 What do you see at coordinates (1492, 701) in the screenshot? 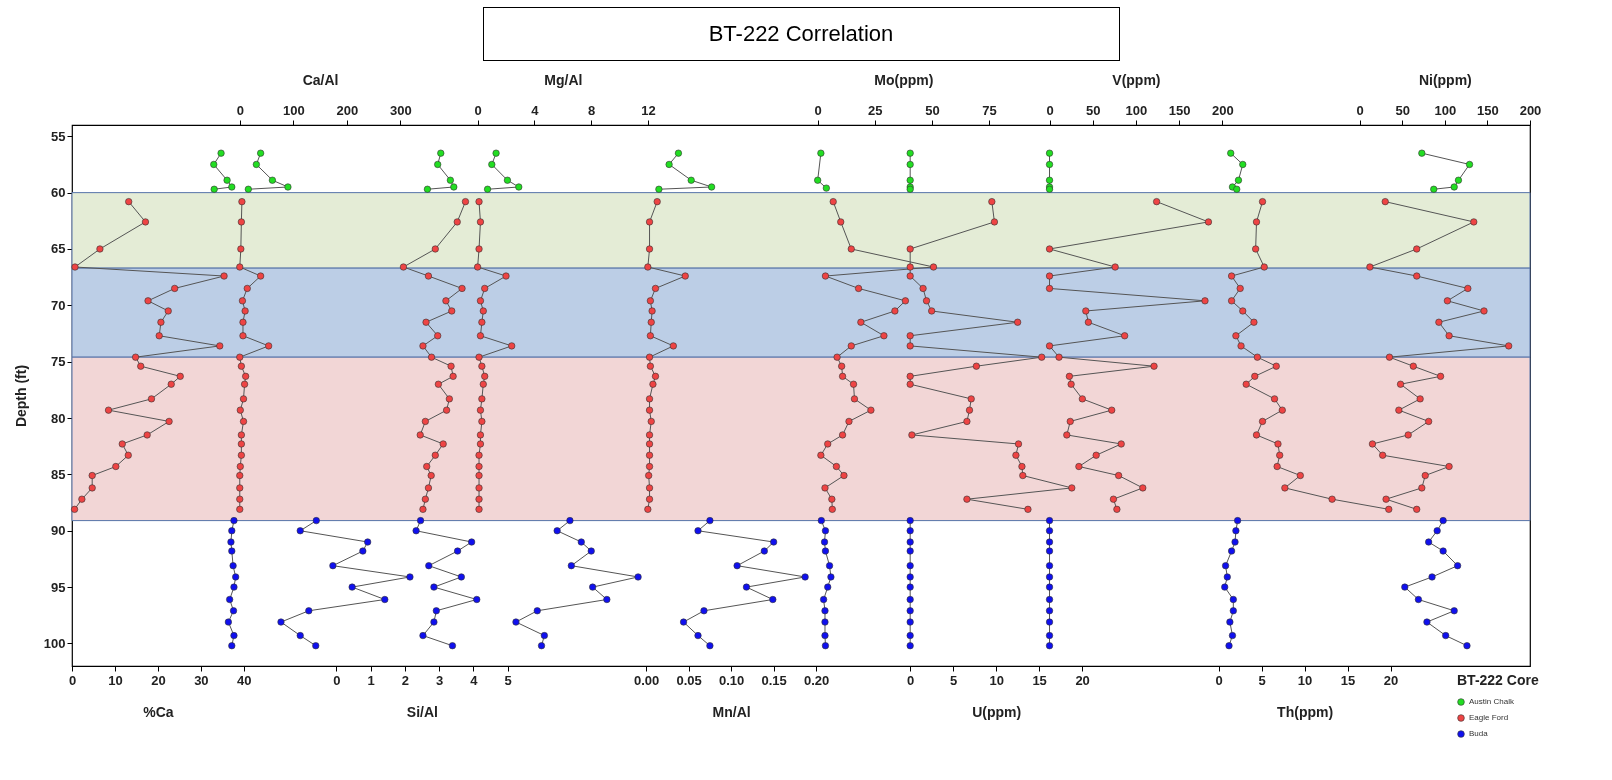
I see `legend-label: Austin Chalk` at bounding box center [1492, 701].